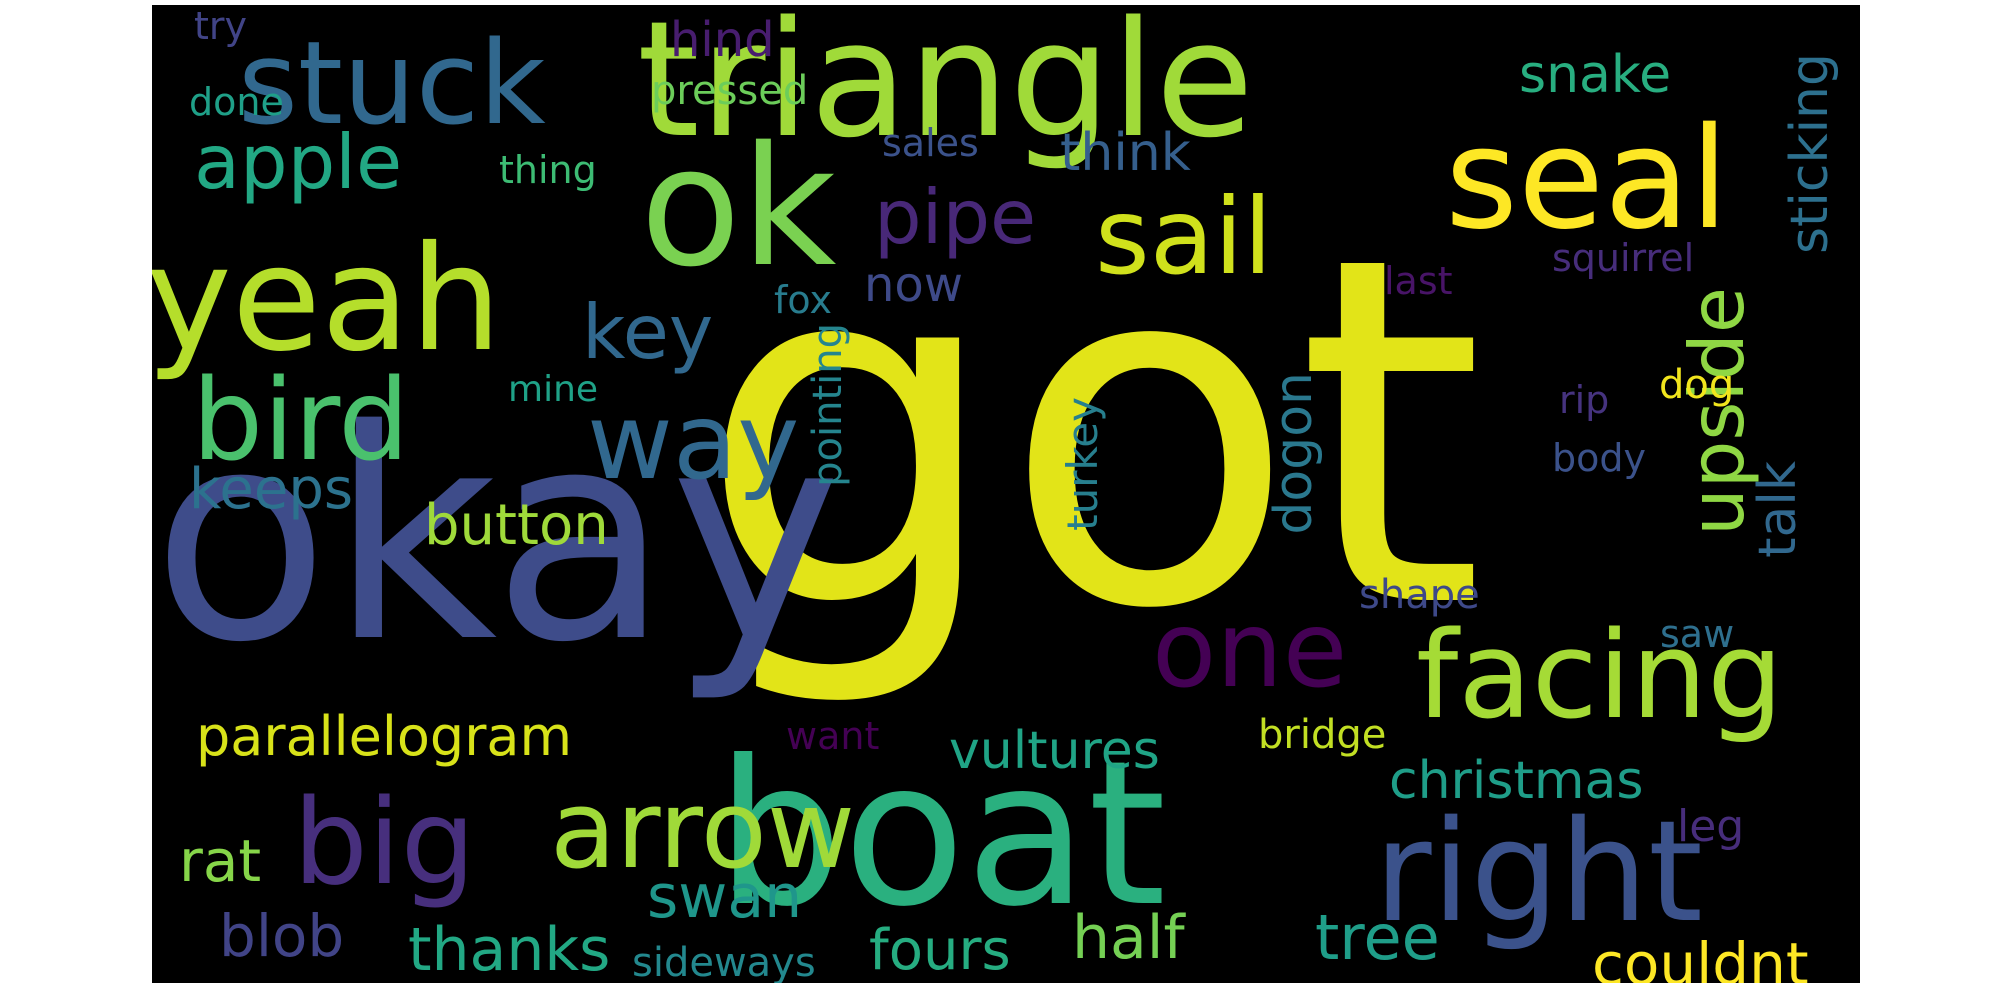 The width and height of the screenshot is (2000, 1000). Describe the element at coordinates (384, 842) in the screenshot. I see `word-big: big` at that location.